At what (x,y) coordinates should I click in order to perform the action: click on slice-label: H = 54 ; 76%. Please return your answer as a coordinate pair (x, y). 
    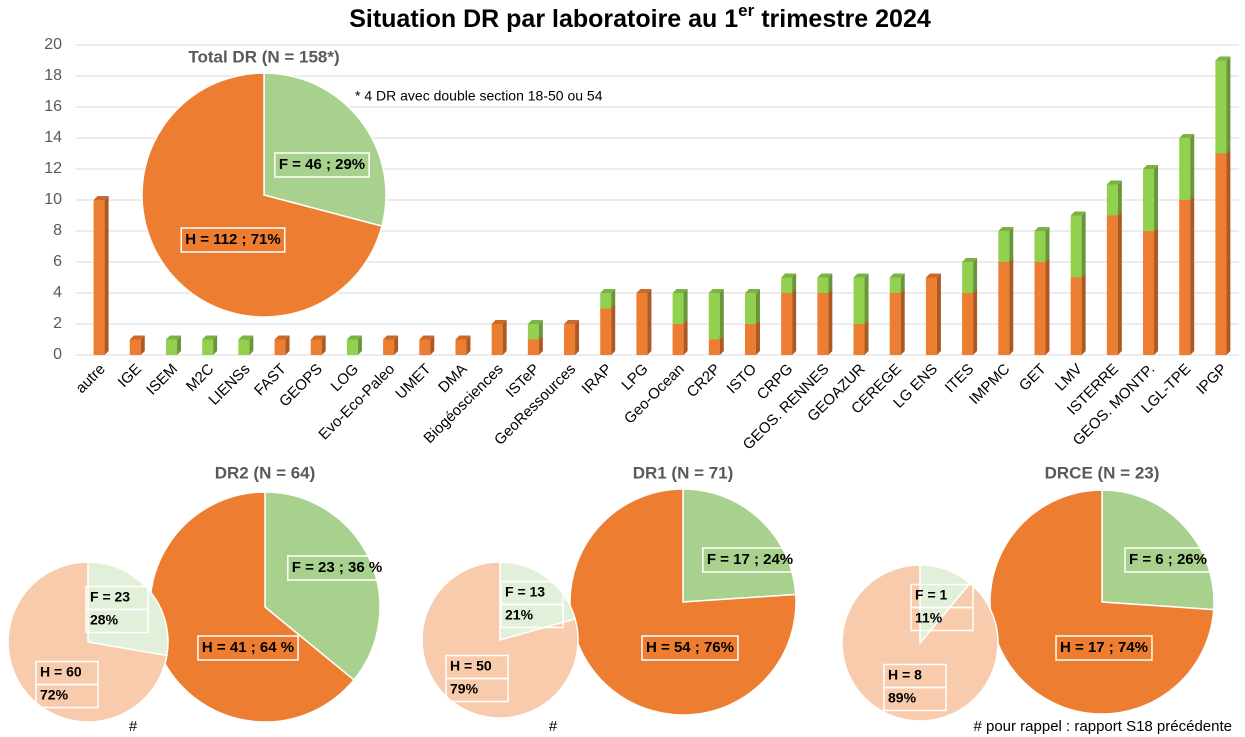
    Looking at the image, I should click on (690, 647).